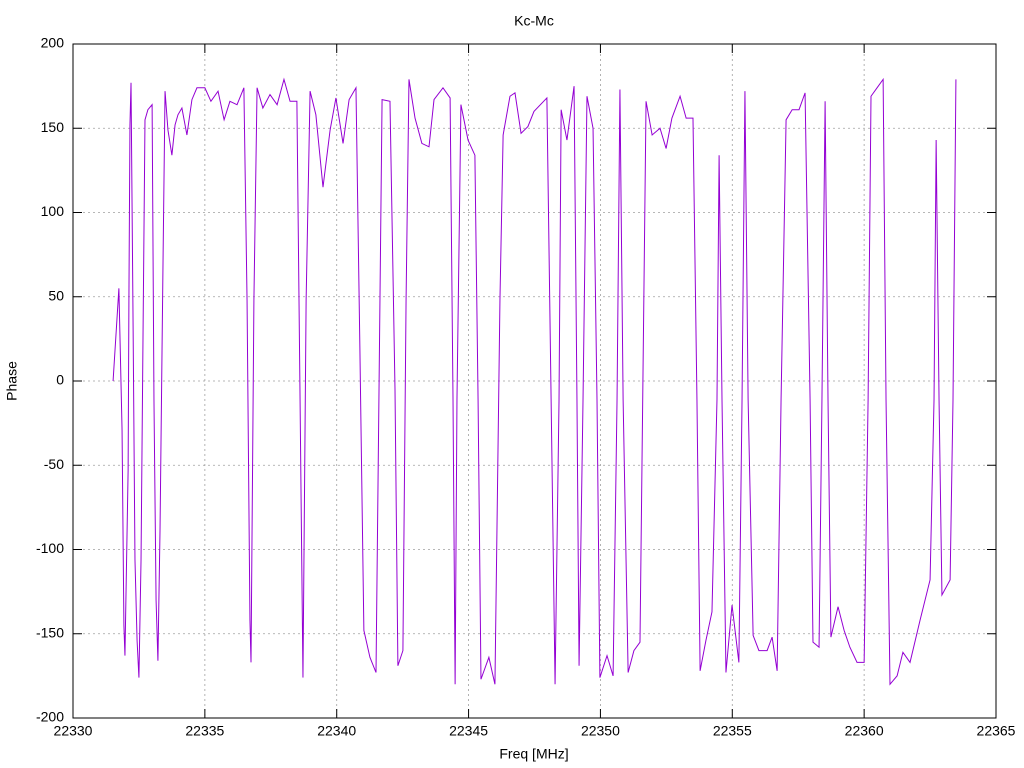 Image resolution: width=1024 pixels, height=768 pixels. I want to click on x-tick-label: 22355, so click(732, 731).